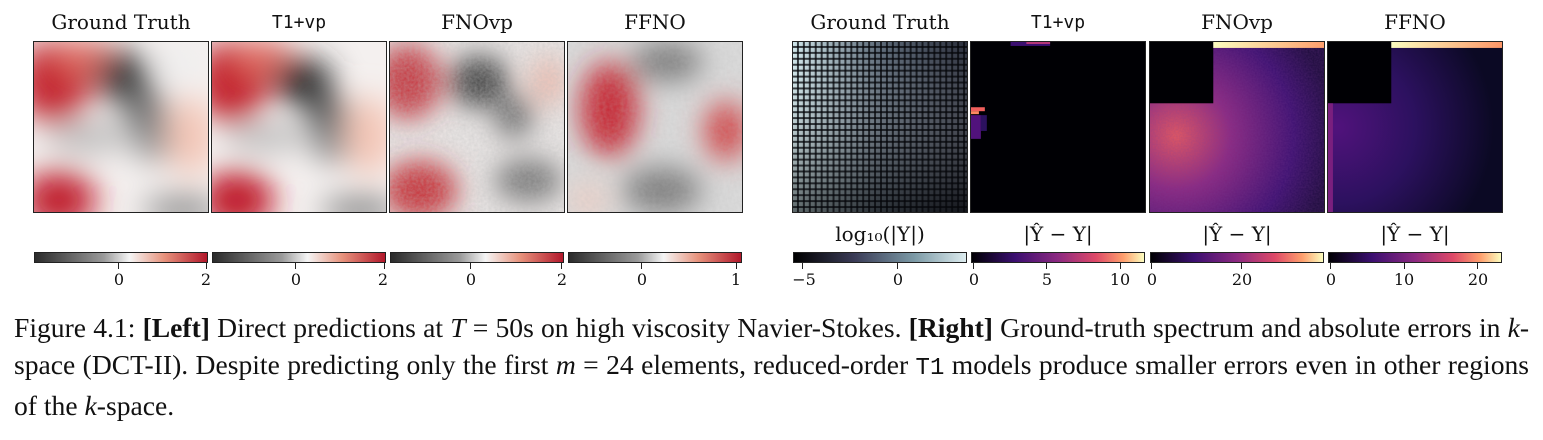  I want to click on heatmap-left-t1vp, so click(299, 127).